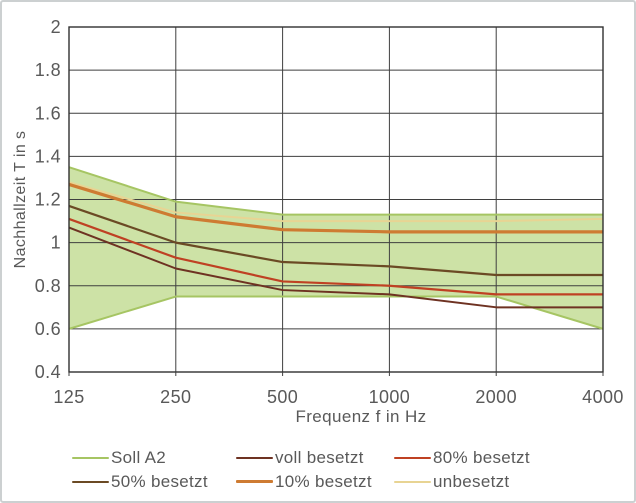 Image resolution: width=636 pixels, height=503 pixels. I want to click on y-tick-label: 1.6, so click(48, 113).